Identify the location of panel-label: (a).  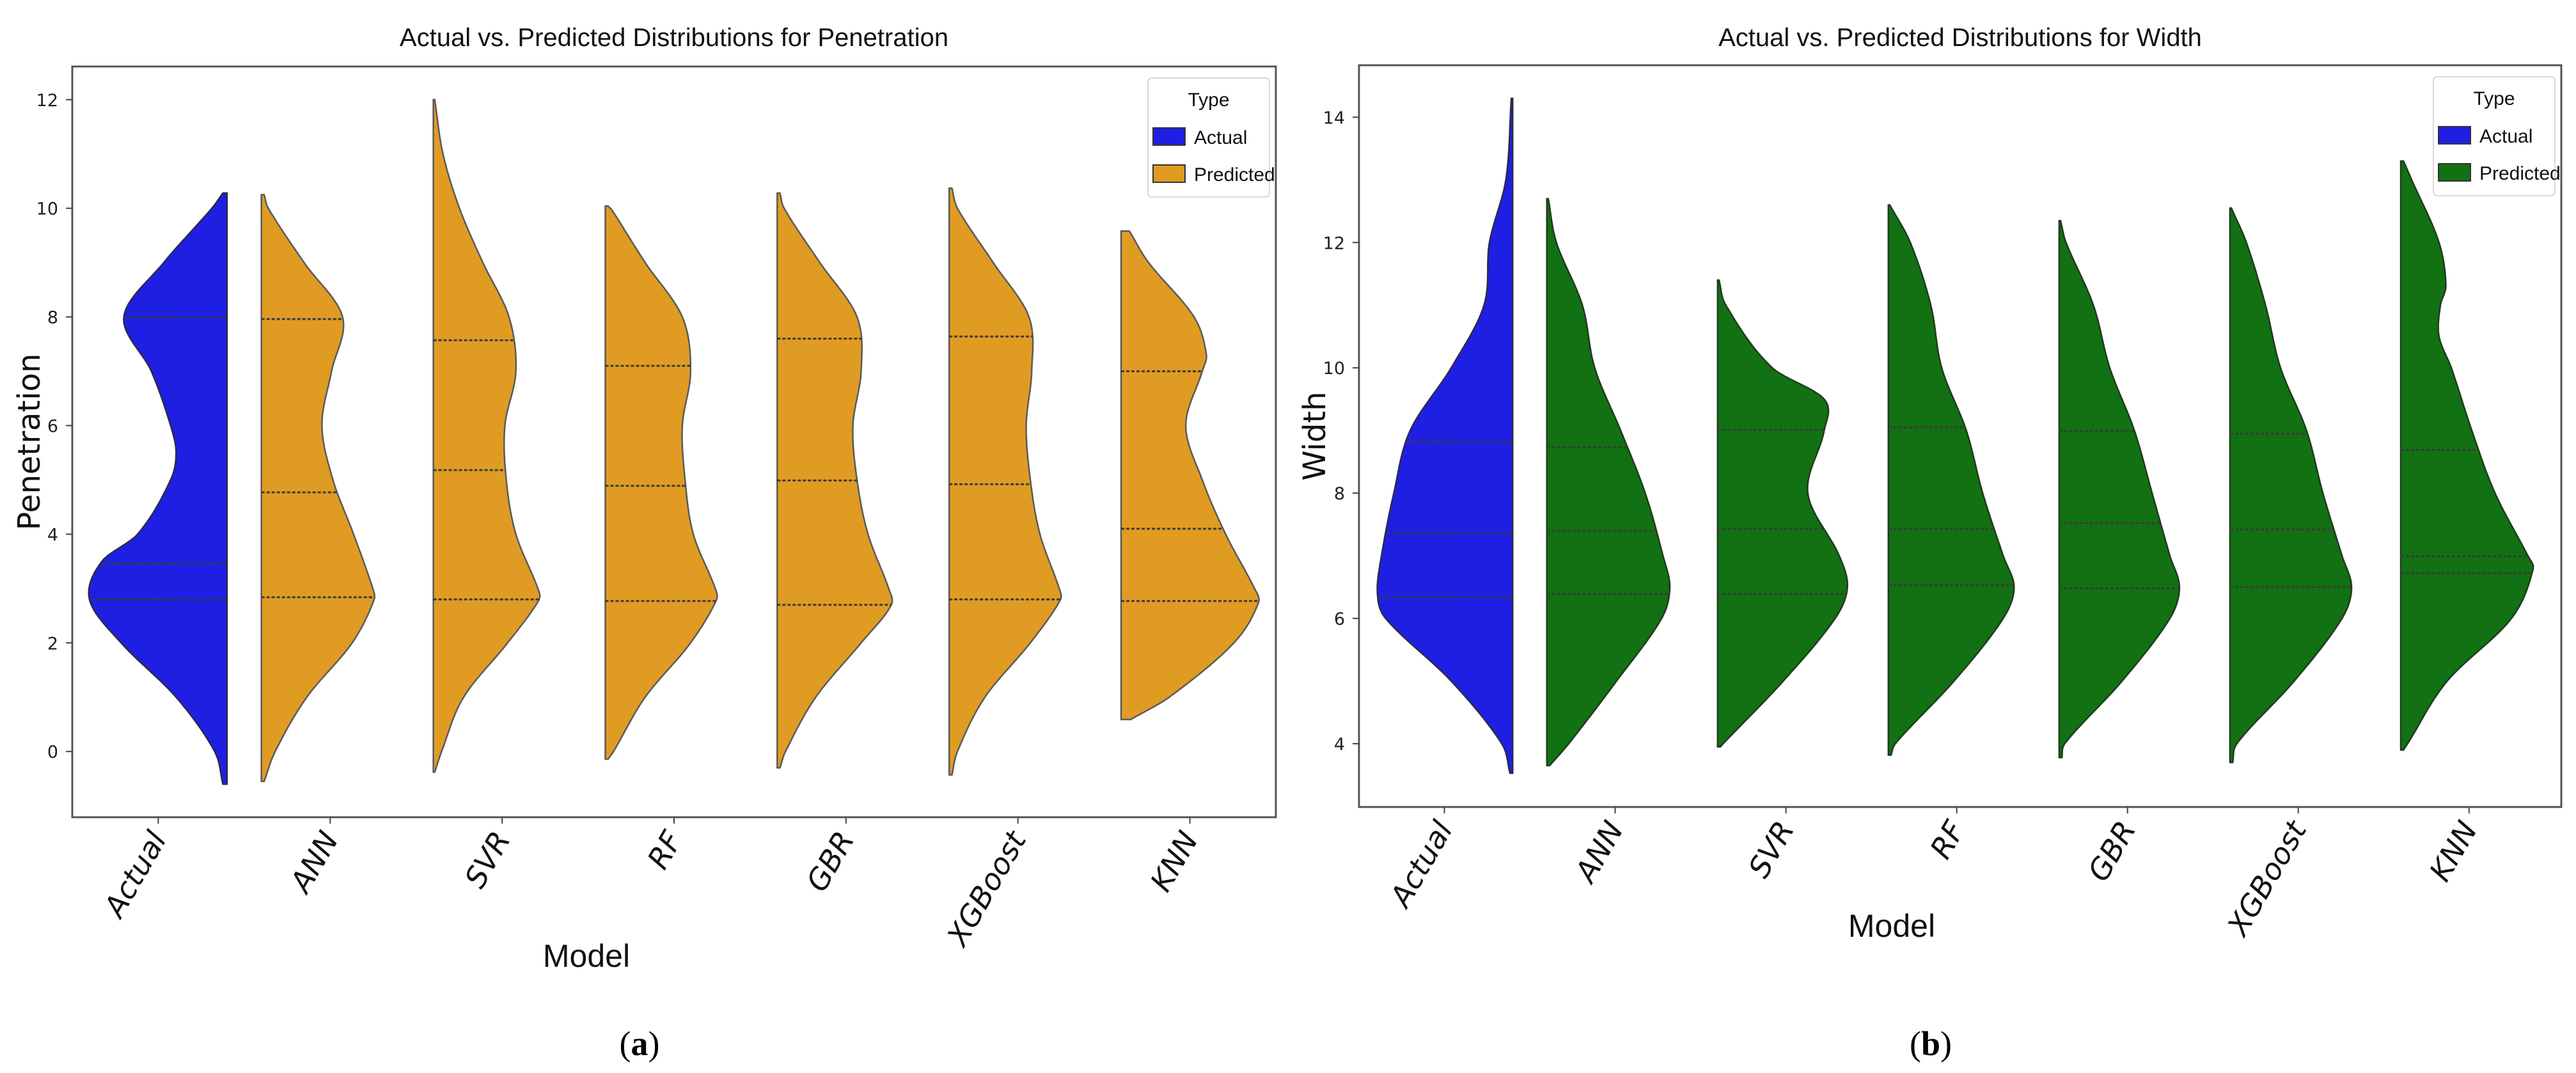
(640, 1043).